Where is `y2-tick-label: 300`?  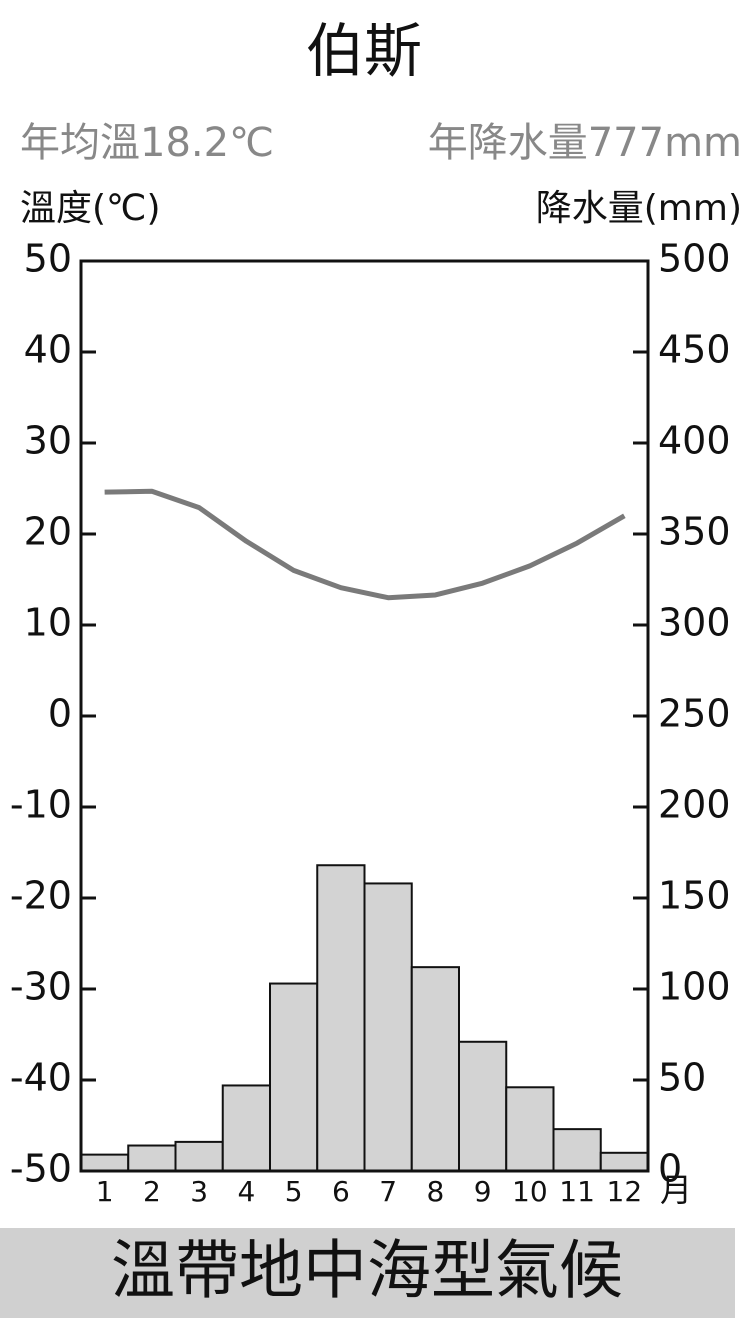
y2-tick-label: 300 is located at coordinates (694, 623).